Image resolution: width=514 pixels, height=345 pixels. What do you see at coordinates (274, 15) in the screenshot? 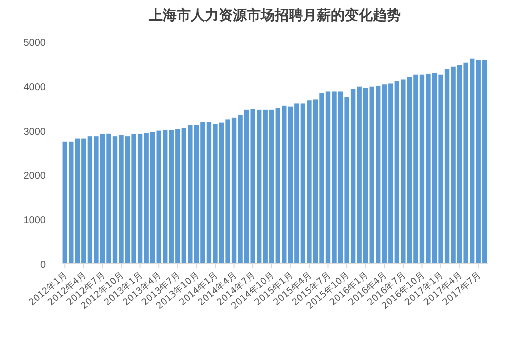
I see `chart-title: 上海市人力资源市场招聘月薪的变化趋势` at bounding box center [274, 15].